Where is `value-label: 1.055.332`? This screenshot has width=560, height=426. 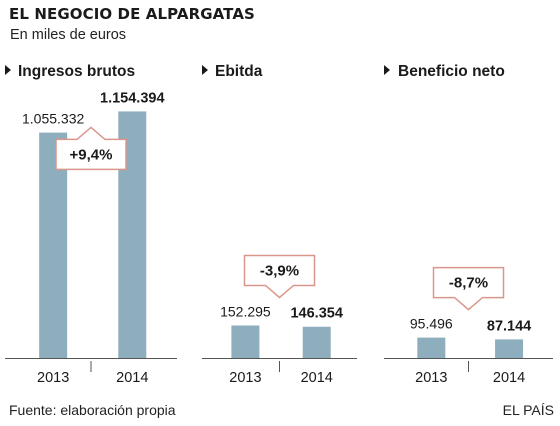 value-label: 1.055.332 is located at coordinates (53, 119).